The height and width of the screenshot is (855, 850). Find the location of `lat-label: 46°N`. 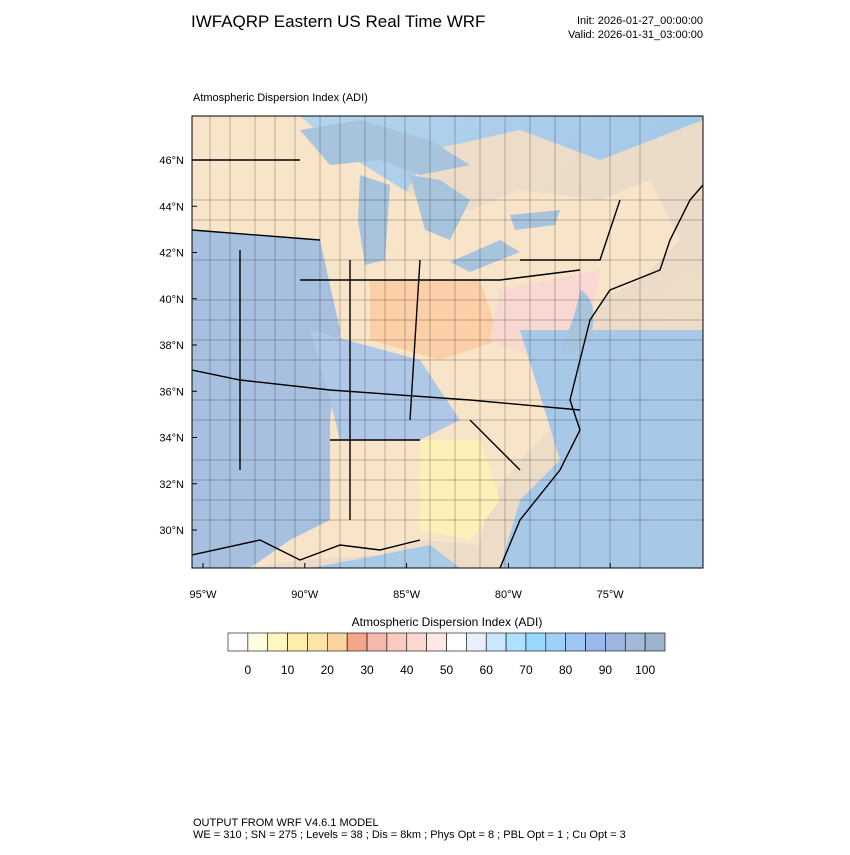

lat-label: 46°N is located at coordinates (171, 161).